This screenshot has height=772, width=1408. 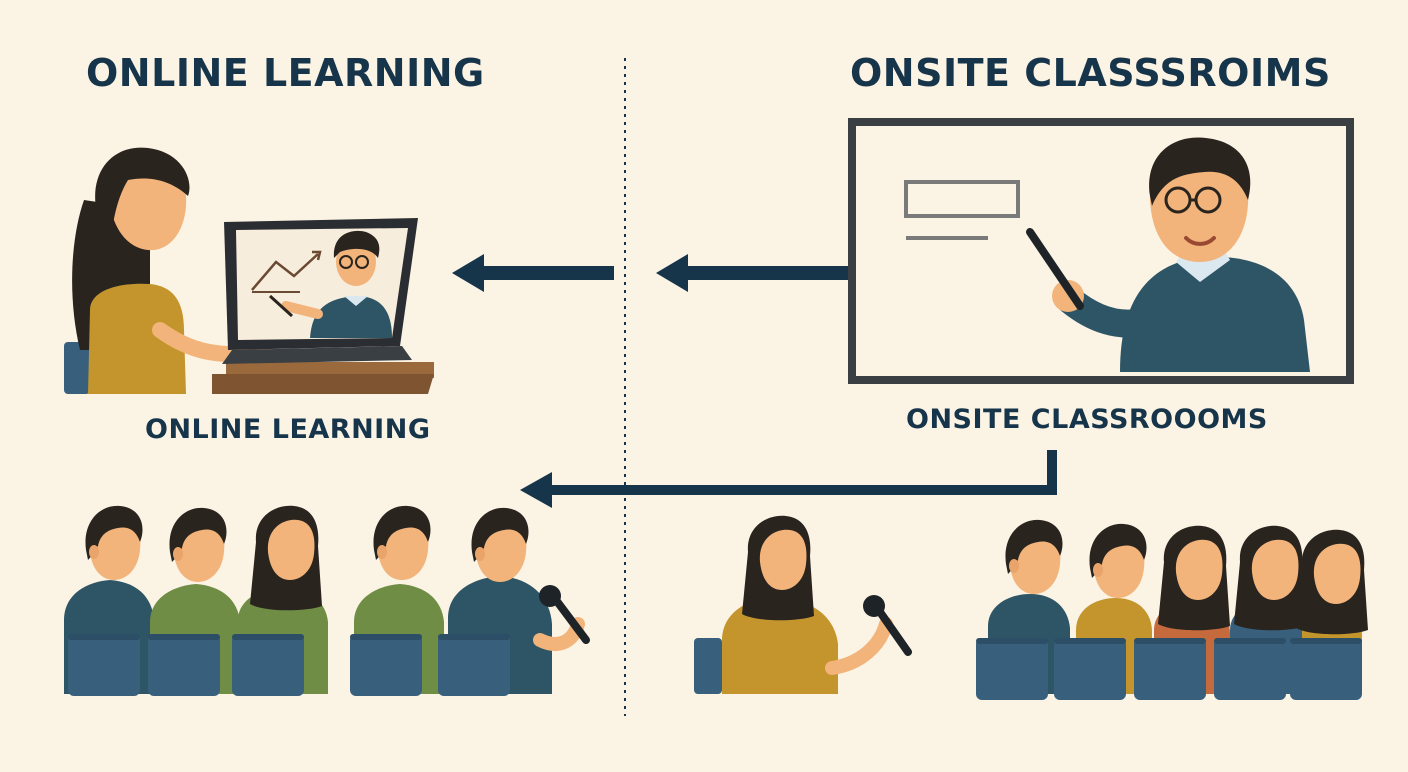 I want to click on chart-line-icon, so click(x=286, y=271).